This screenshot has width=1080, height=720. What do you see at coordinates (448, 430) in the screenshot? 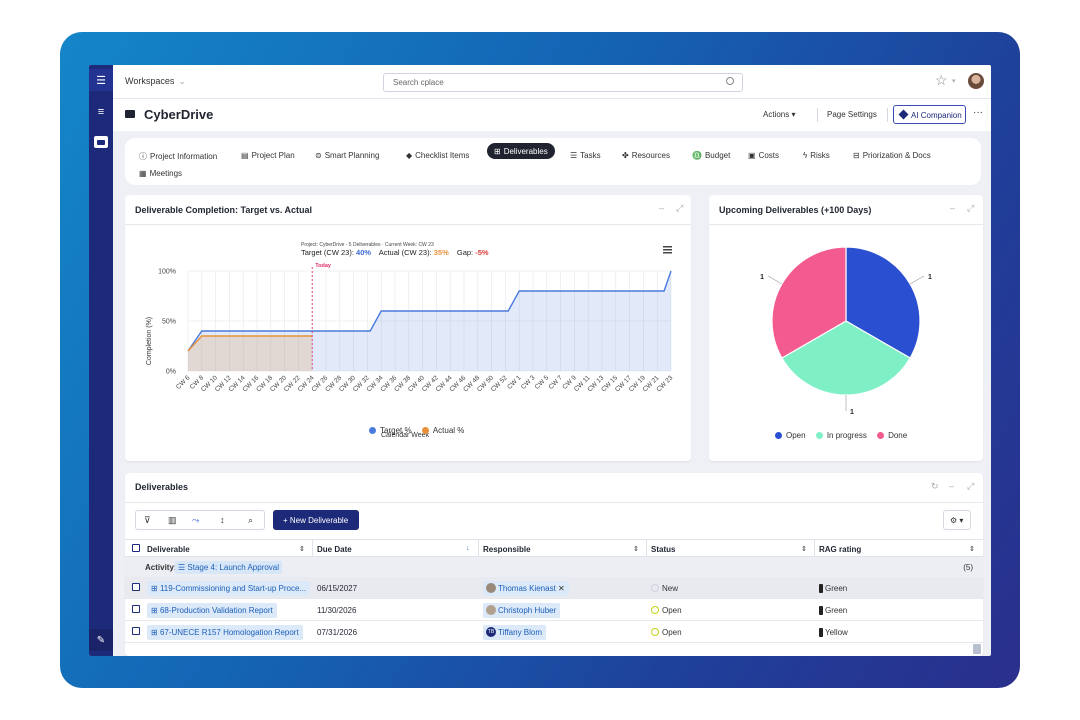
I see `legend-actual: Actual %` at bounding box center [448, 430].